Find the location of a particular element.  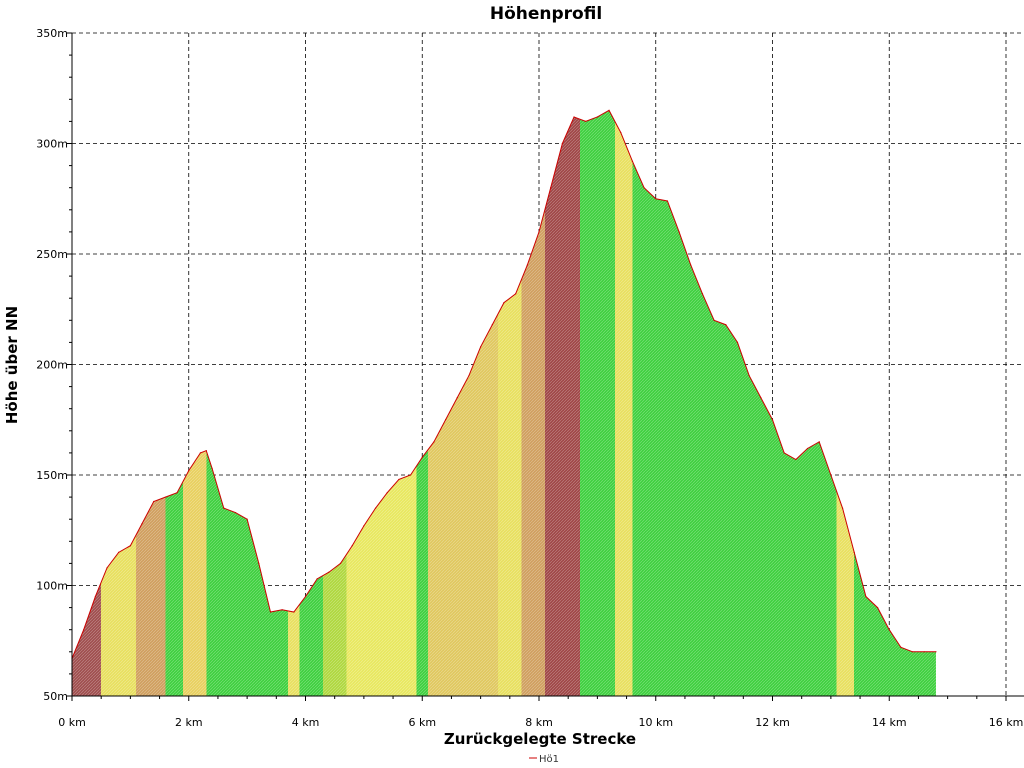

y-tick-label: 250m is located at coordinates (52, 254).